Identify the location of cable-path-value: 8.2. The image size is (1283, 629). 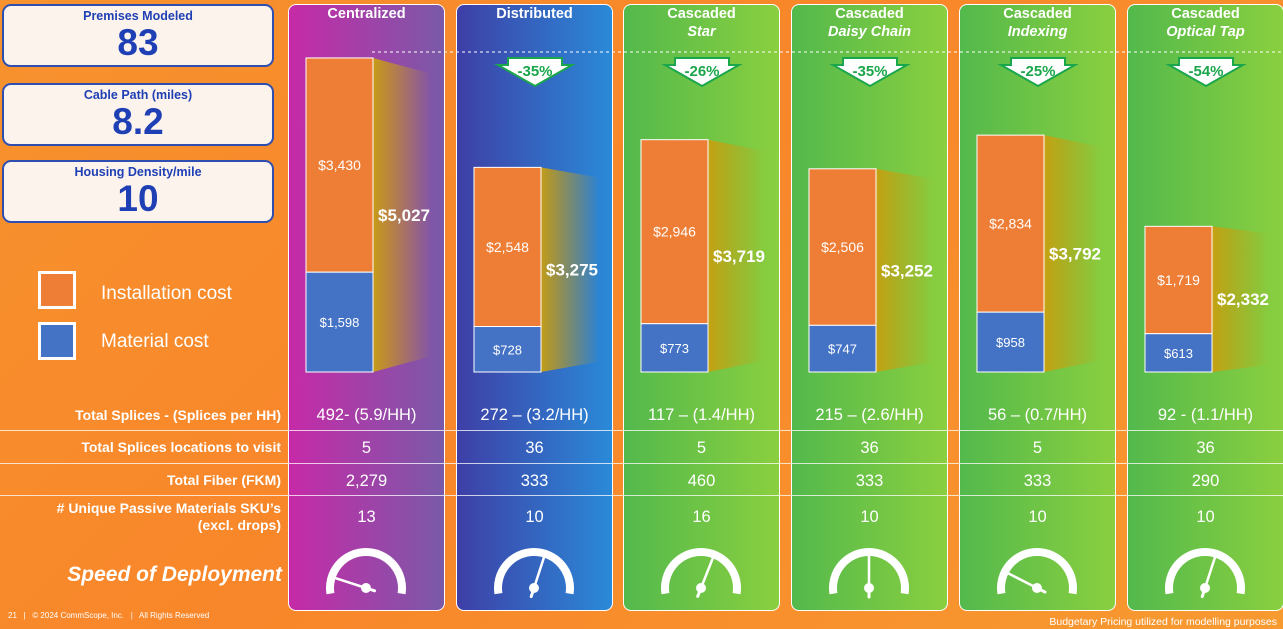
(138, 121).